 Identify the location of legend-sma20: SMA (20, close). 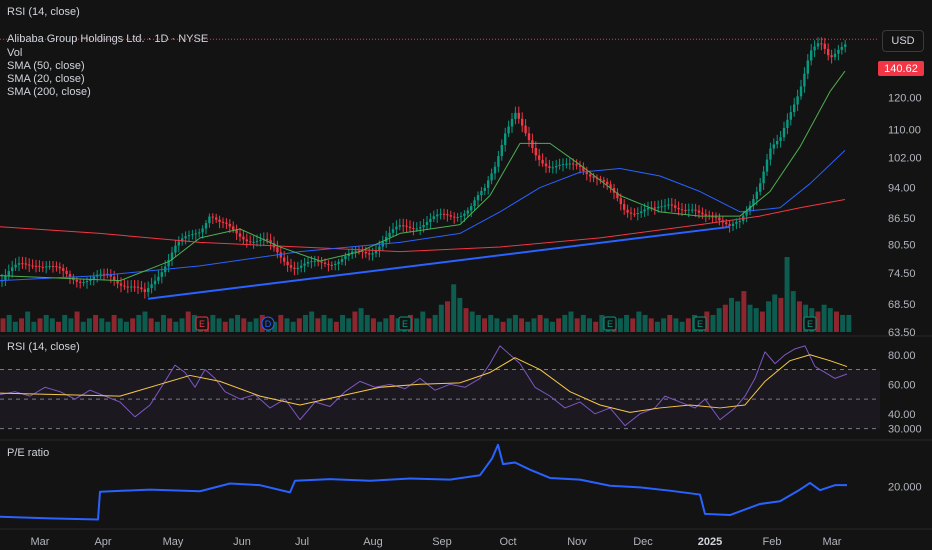
(46, 79).